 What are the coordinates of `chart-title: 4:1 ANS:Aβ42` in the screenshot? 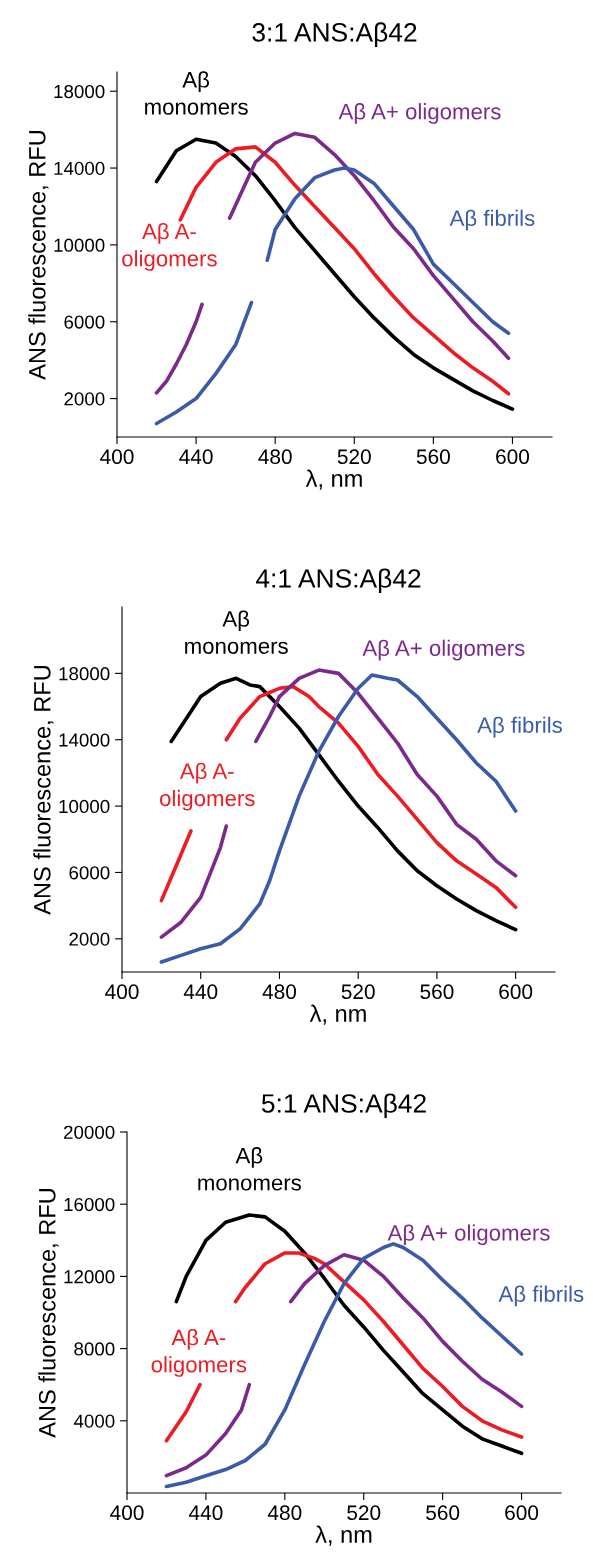 It's located at (338, 581).